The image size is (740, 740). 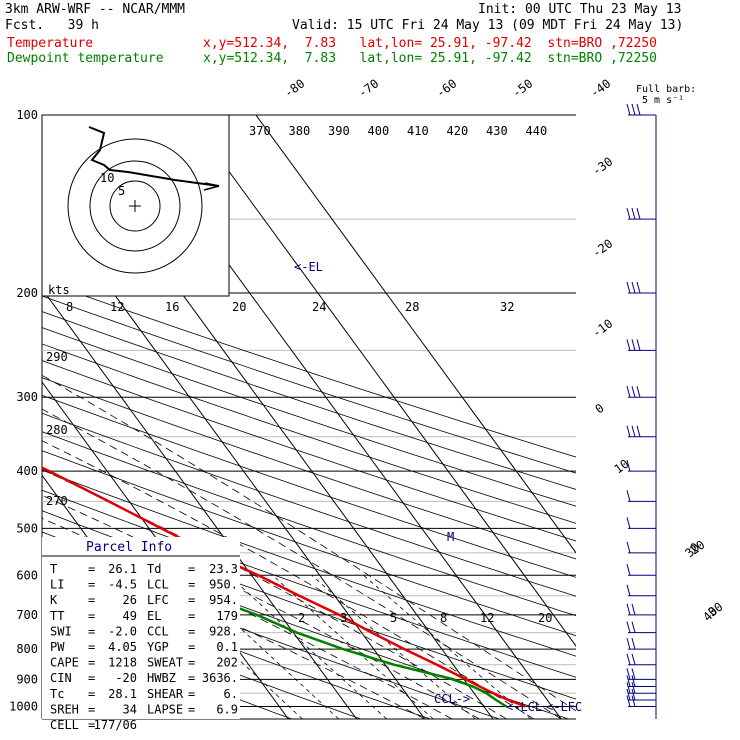 I want to click on parcel-value: 3636., so click(x=220, y=678).